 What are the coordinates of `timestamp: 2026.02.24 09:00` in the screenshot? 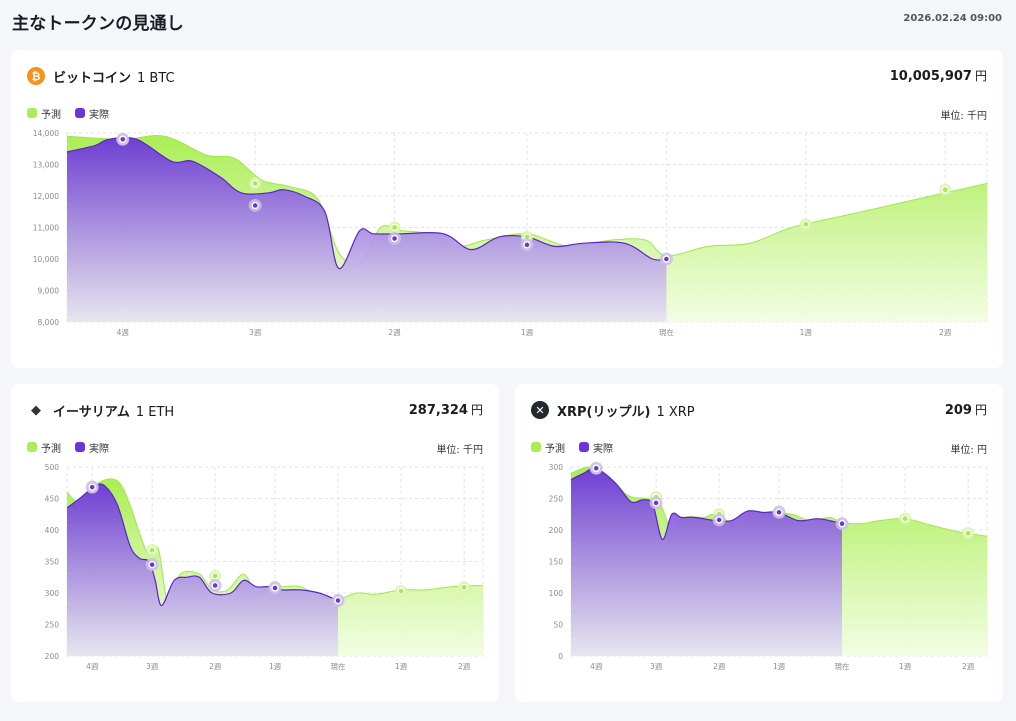 It's located at (952, 18).